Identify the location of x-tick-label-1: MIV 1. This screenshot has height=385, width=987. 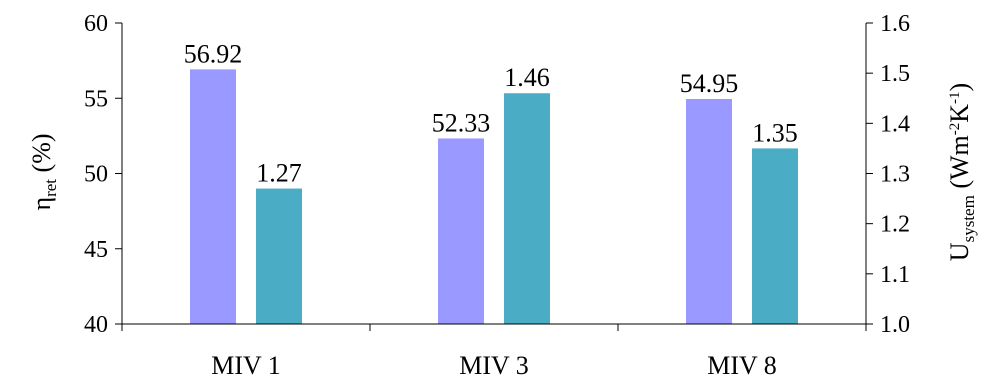
(246, 365).